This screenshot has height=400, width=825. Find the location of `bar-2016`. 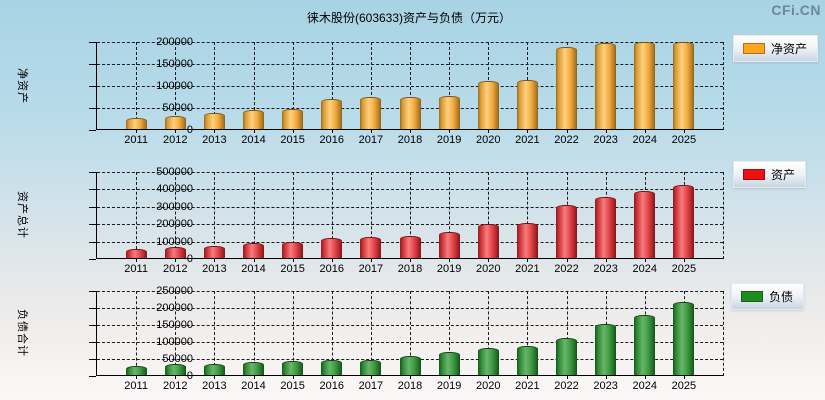

bar-2016 is located at coordinates (332, 248).